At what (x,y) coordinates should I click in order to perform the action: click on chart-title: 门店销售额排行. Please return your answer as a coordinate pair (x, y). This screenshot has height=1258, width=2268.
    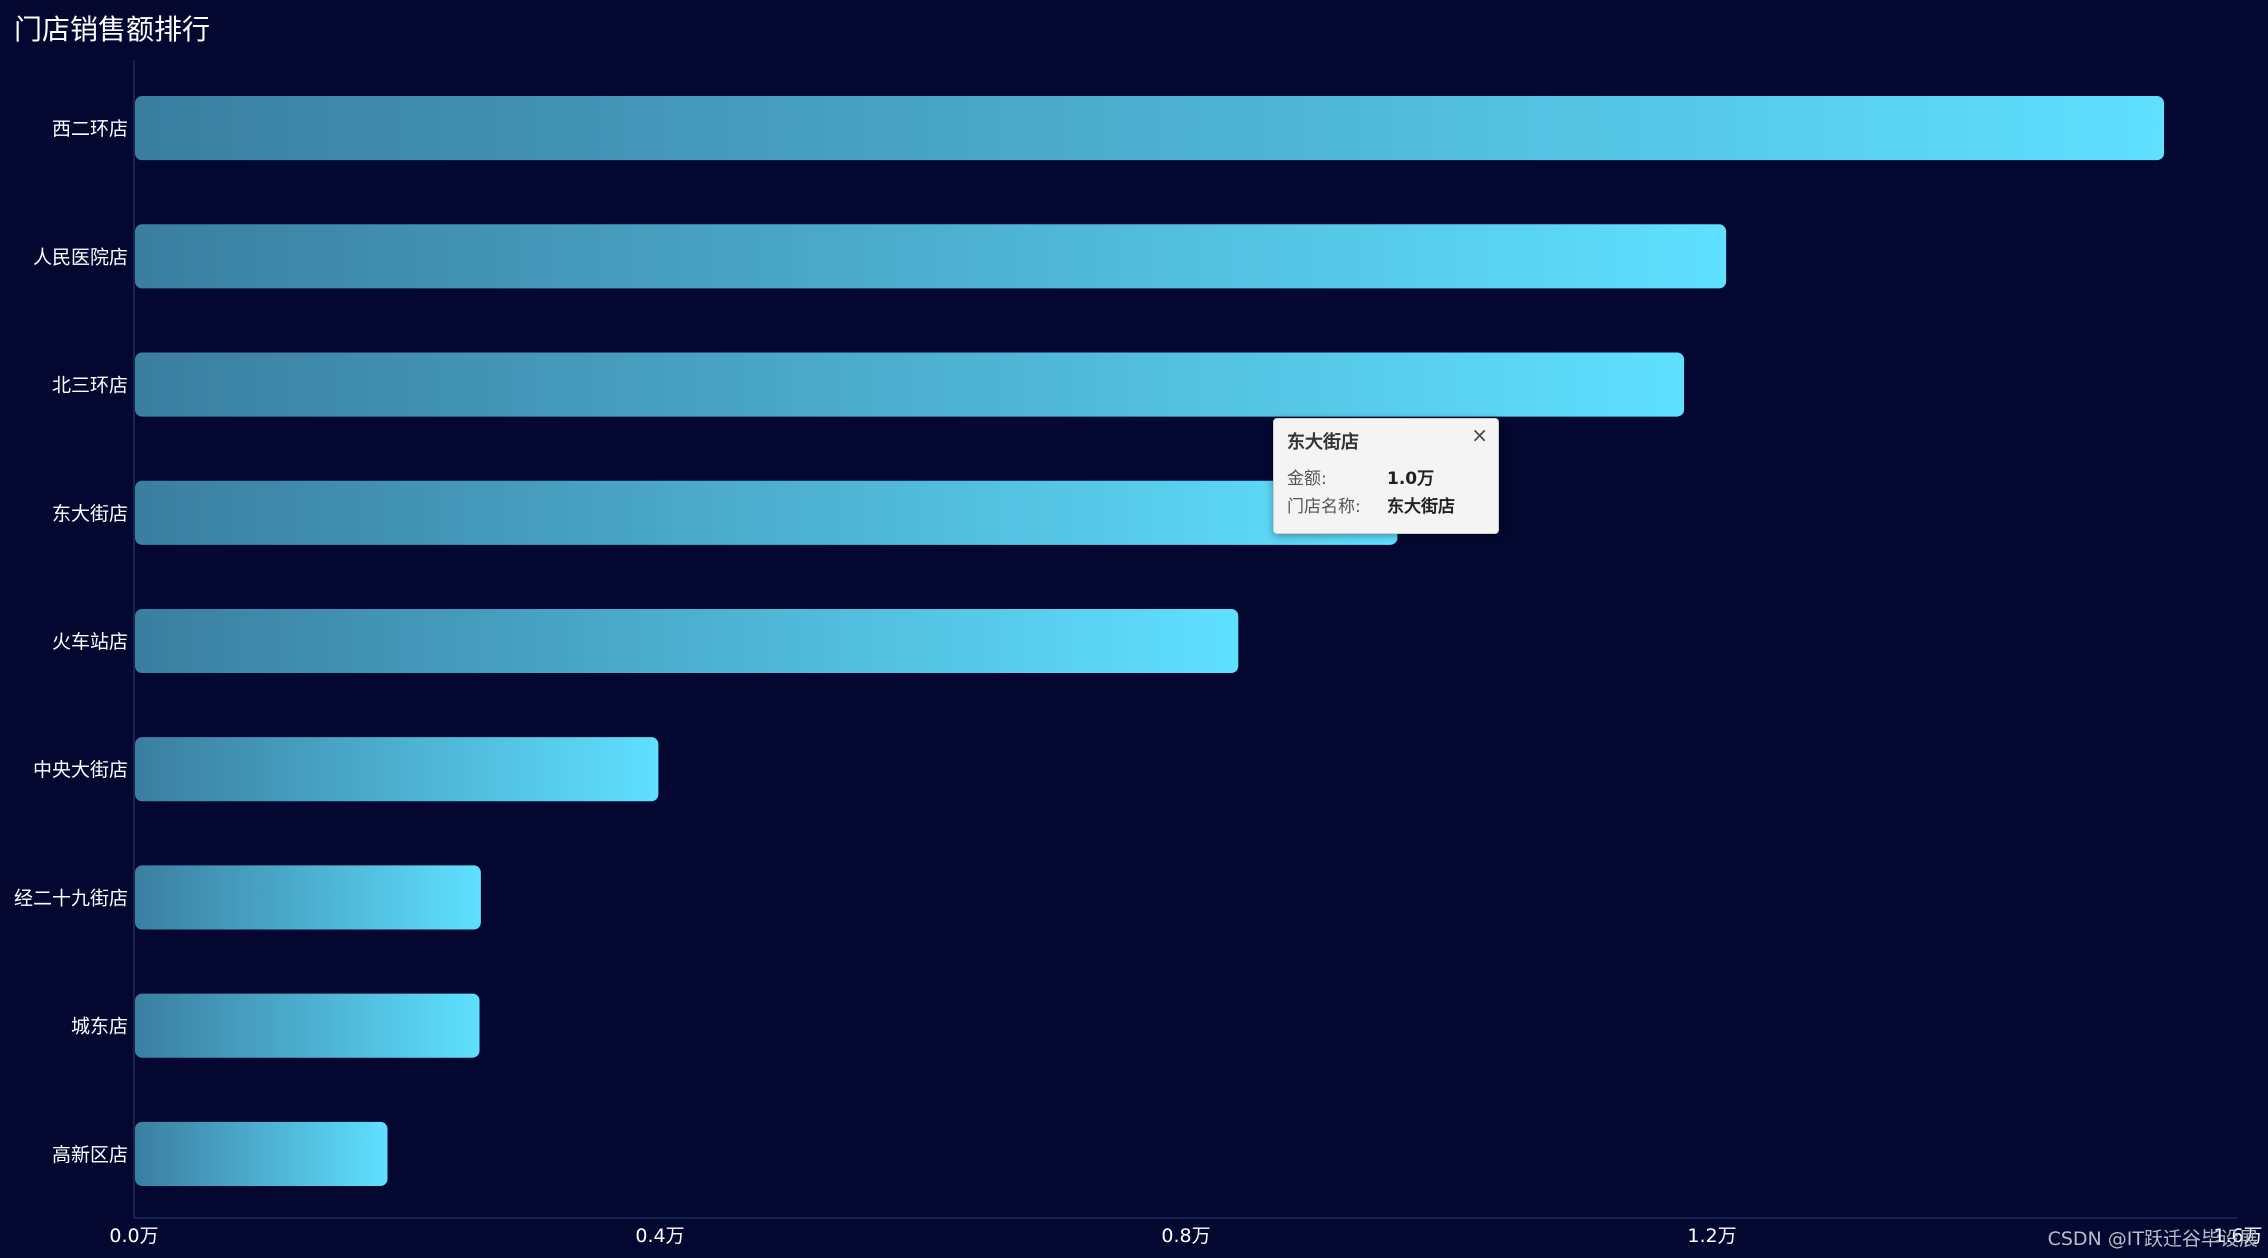
    Looking at the image, I should click on (112, 29).